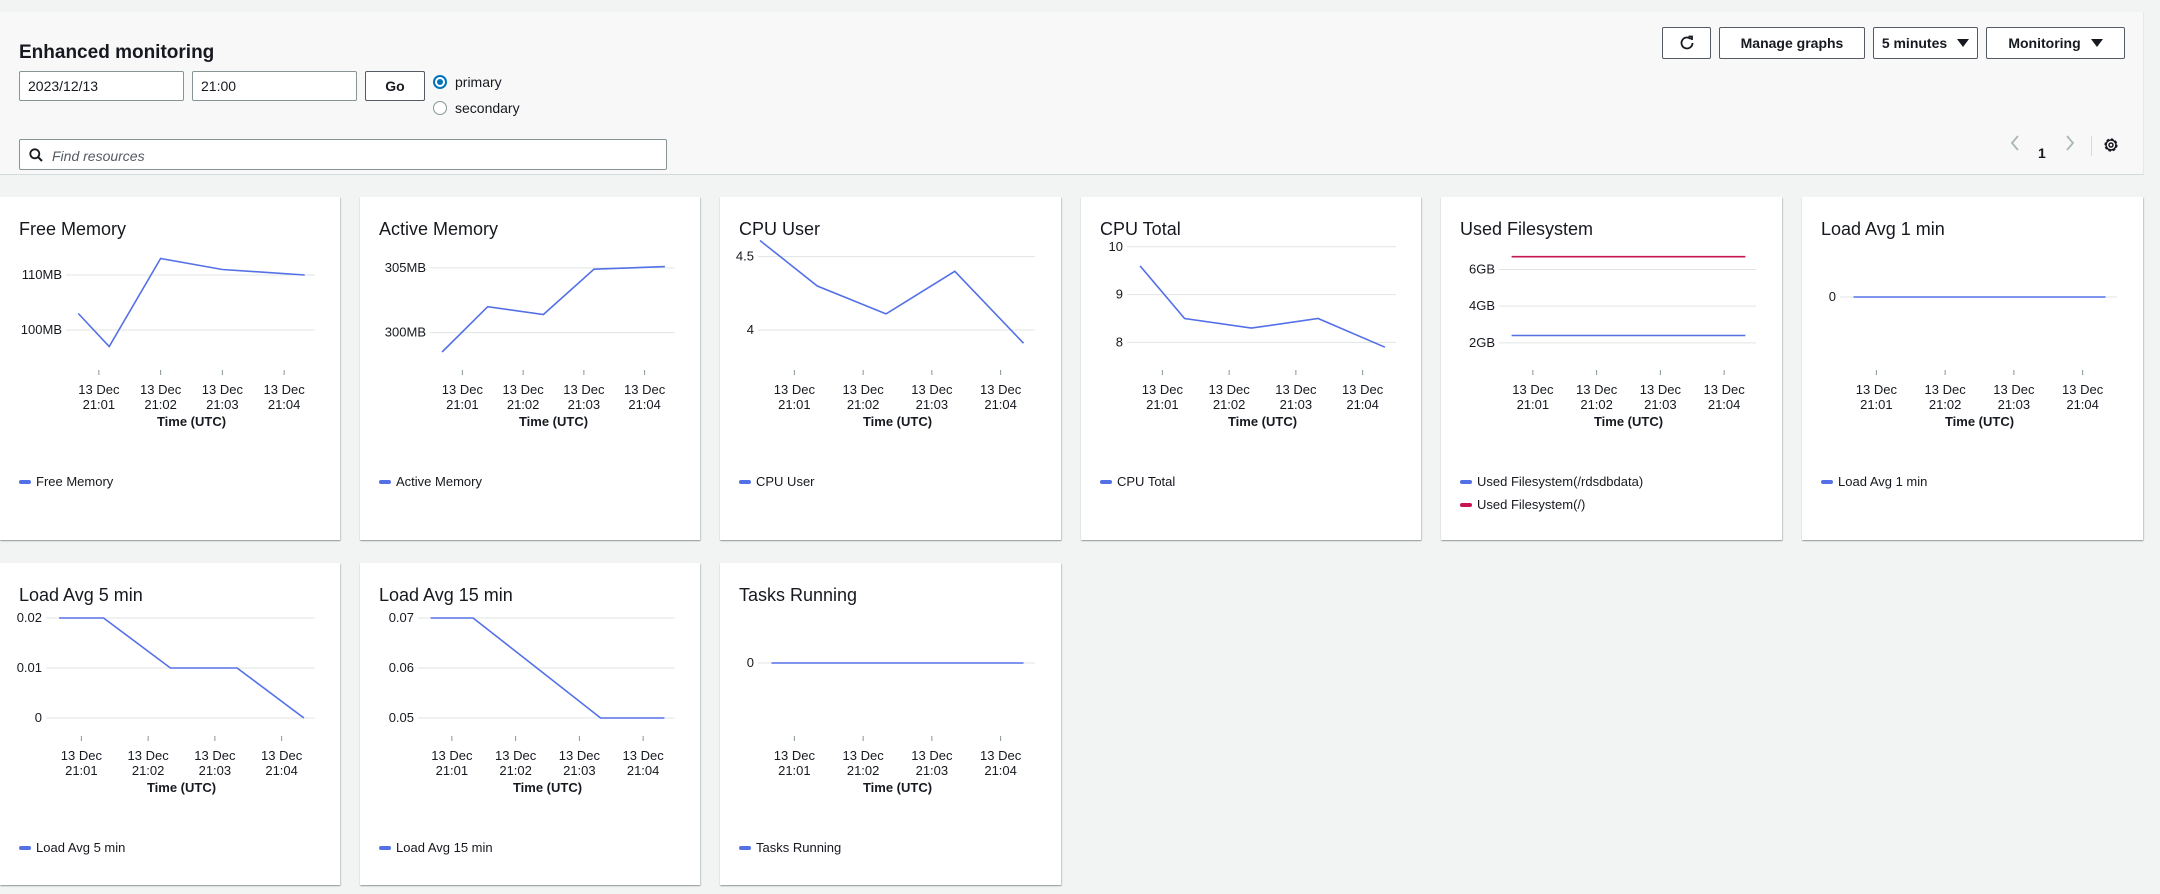  What do you see at coordinates (101, 86) in the screenshot?
I see `date-input` at bounding box center [101, 86].